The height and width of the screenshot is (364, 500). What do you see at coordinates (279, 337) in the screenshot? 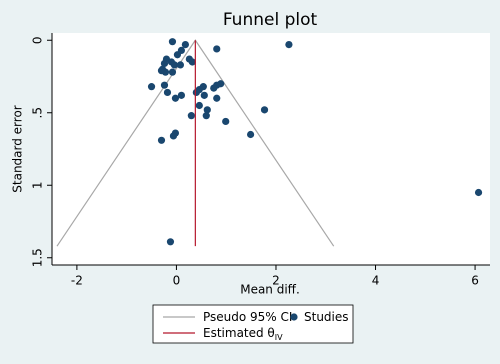
I see `legend-label-subscript: IV` at bounding box center [279, 337].